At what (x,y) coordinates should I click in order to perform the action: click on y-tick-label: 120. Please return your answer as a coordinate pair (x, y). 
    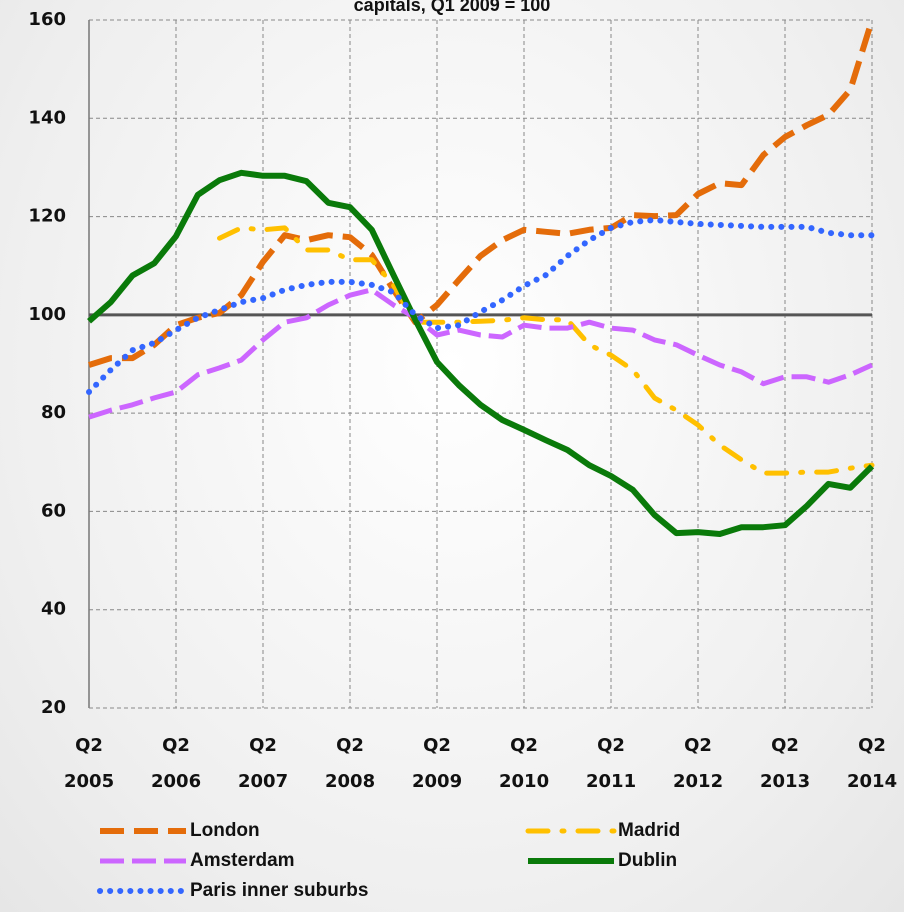
    Looking at the image, I should click on (47, 216).